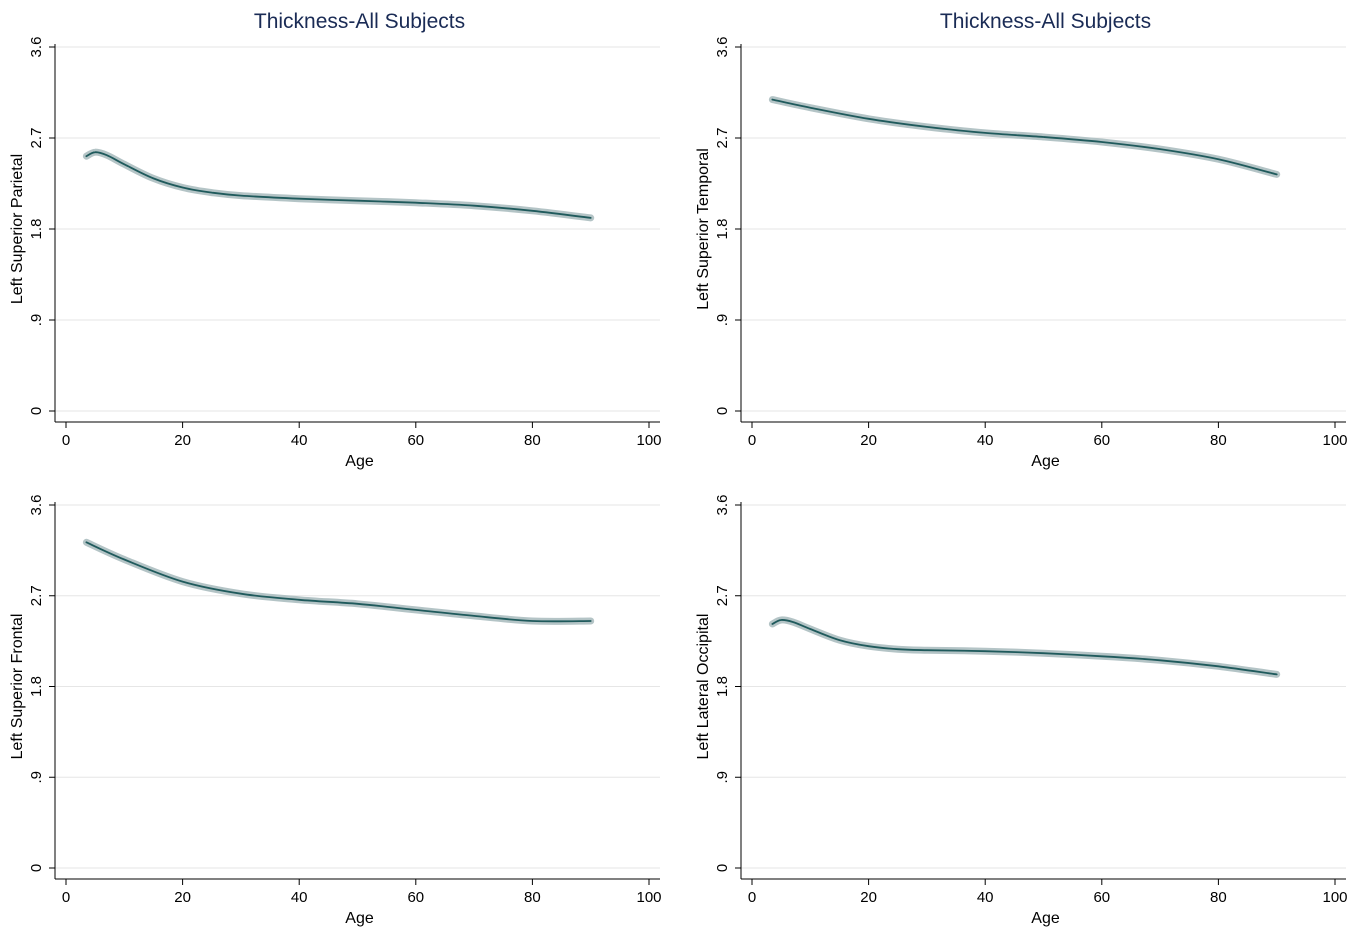 The width and height of the screenshot is (1363, 927). I want to click on y-axis-title: Left Superior Temporal, so click(703, 229).